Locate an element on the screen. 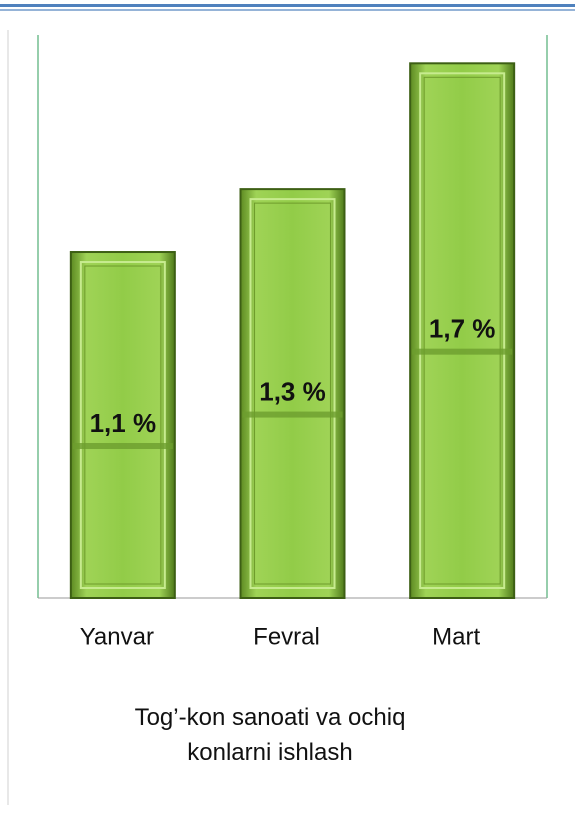 The width and height of the screenshot is (575, 814). value-label: 1,3 % is located at coordinates (292, 391).